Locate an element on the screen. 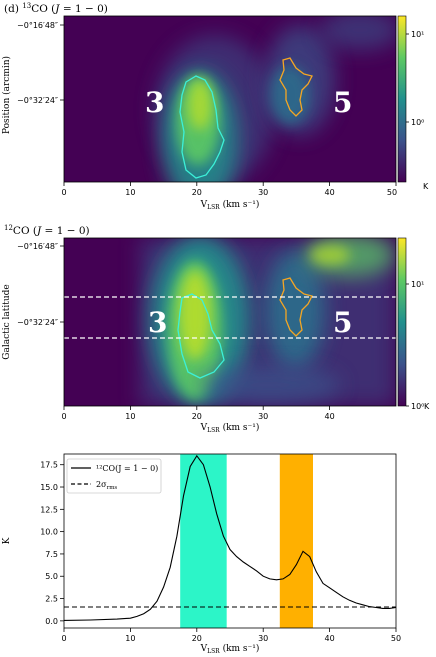 The height and width of the screenshot is (657, 436). panel2-ytick-top: −0°16′48″ is located at coordinates (37, 246).